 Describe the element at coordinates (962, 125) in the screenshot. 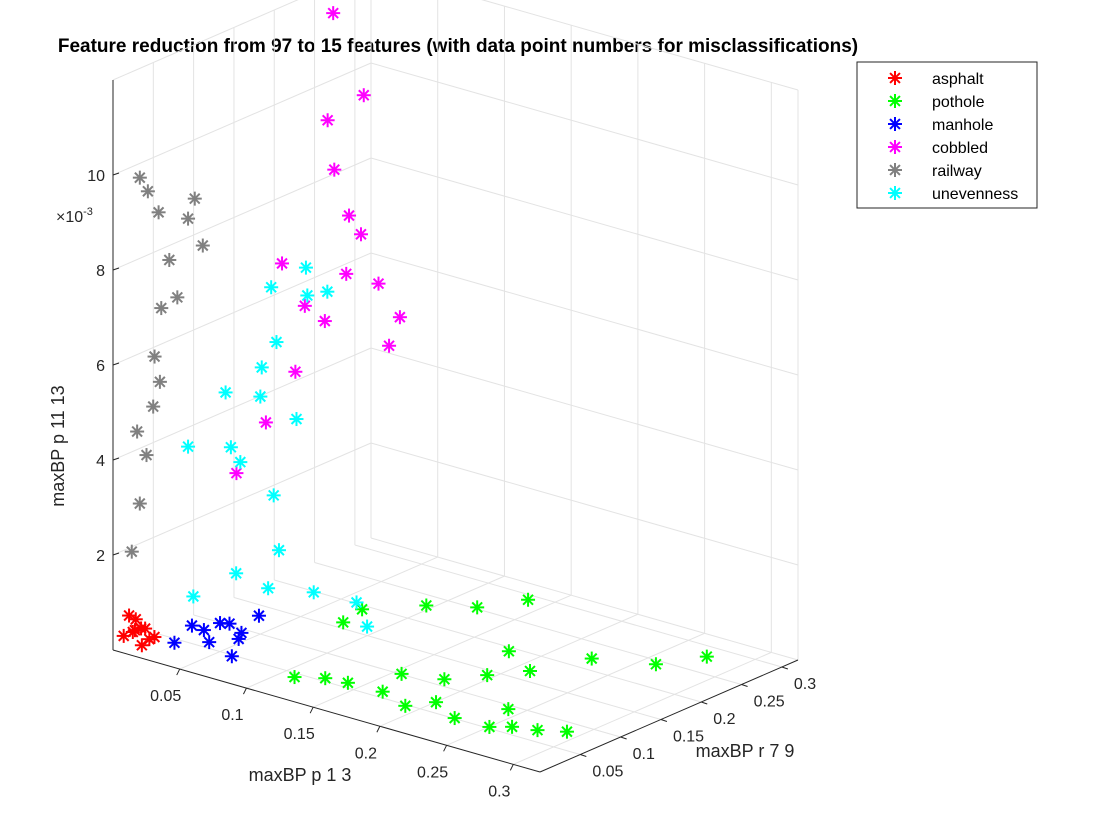

I see `legend-label: manhole` at that location.